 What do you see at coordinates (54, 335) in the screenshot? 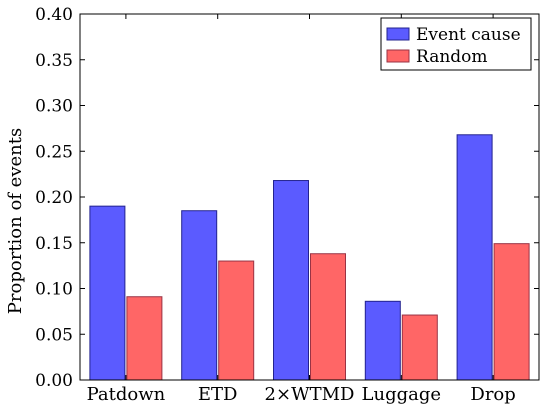
I see `y-tick-label: 0.05` at bounding box center [54, 335].